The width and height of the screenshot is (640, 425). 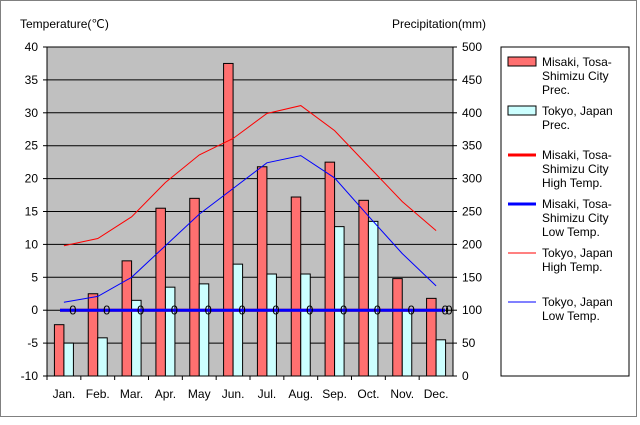 I want to click on y-right-tick-label: 100, so click(x=472, y=310).